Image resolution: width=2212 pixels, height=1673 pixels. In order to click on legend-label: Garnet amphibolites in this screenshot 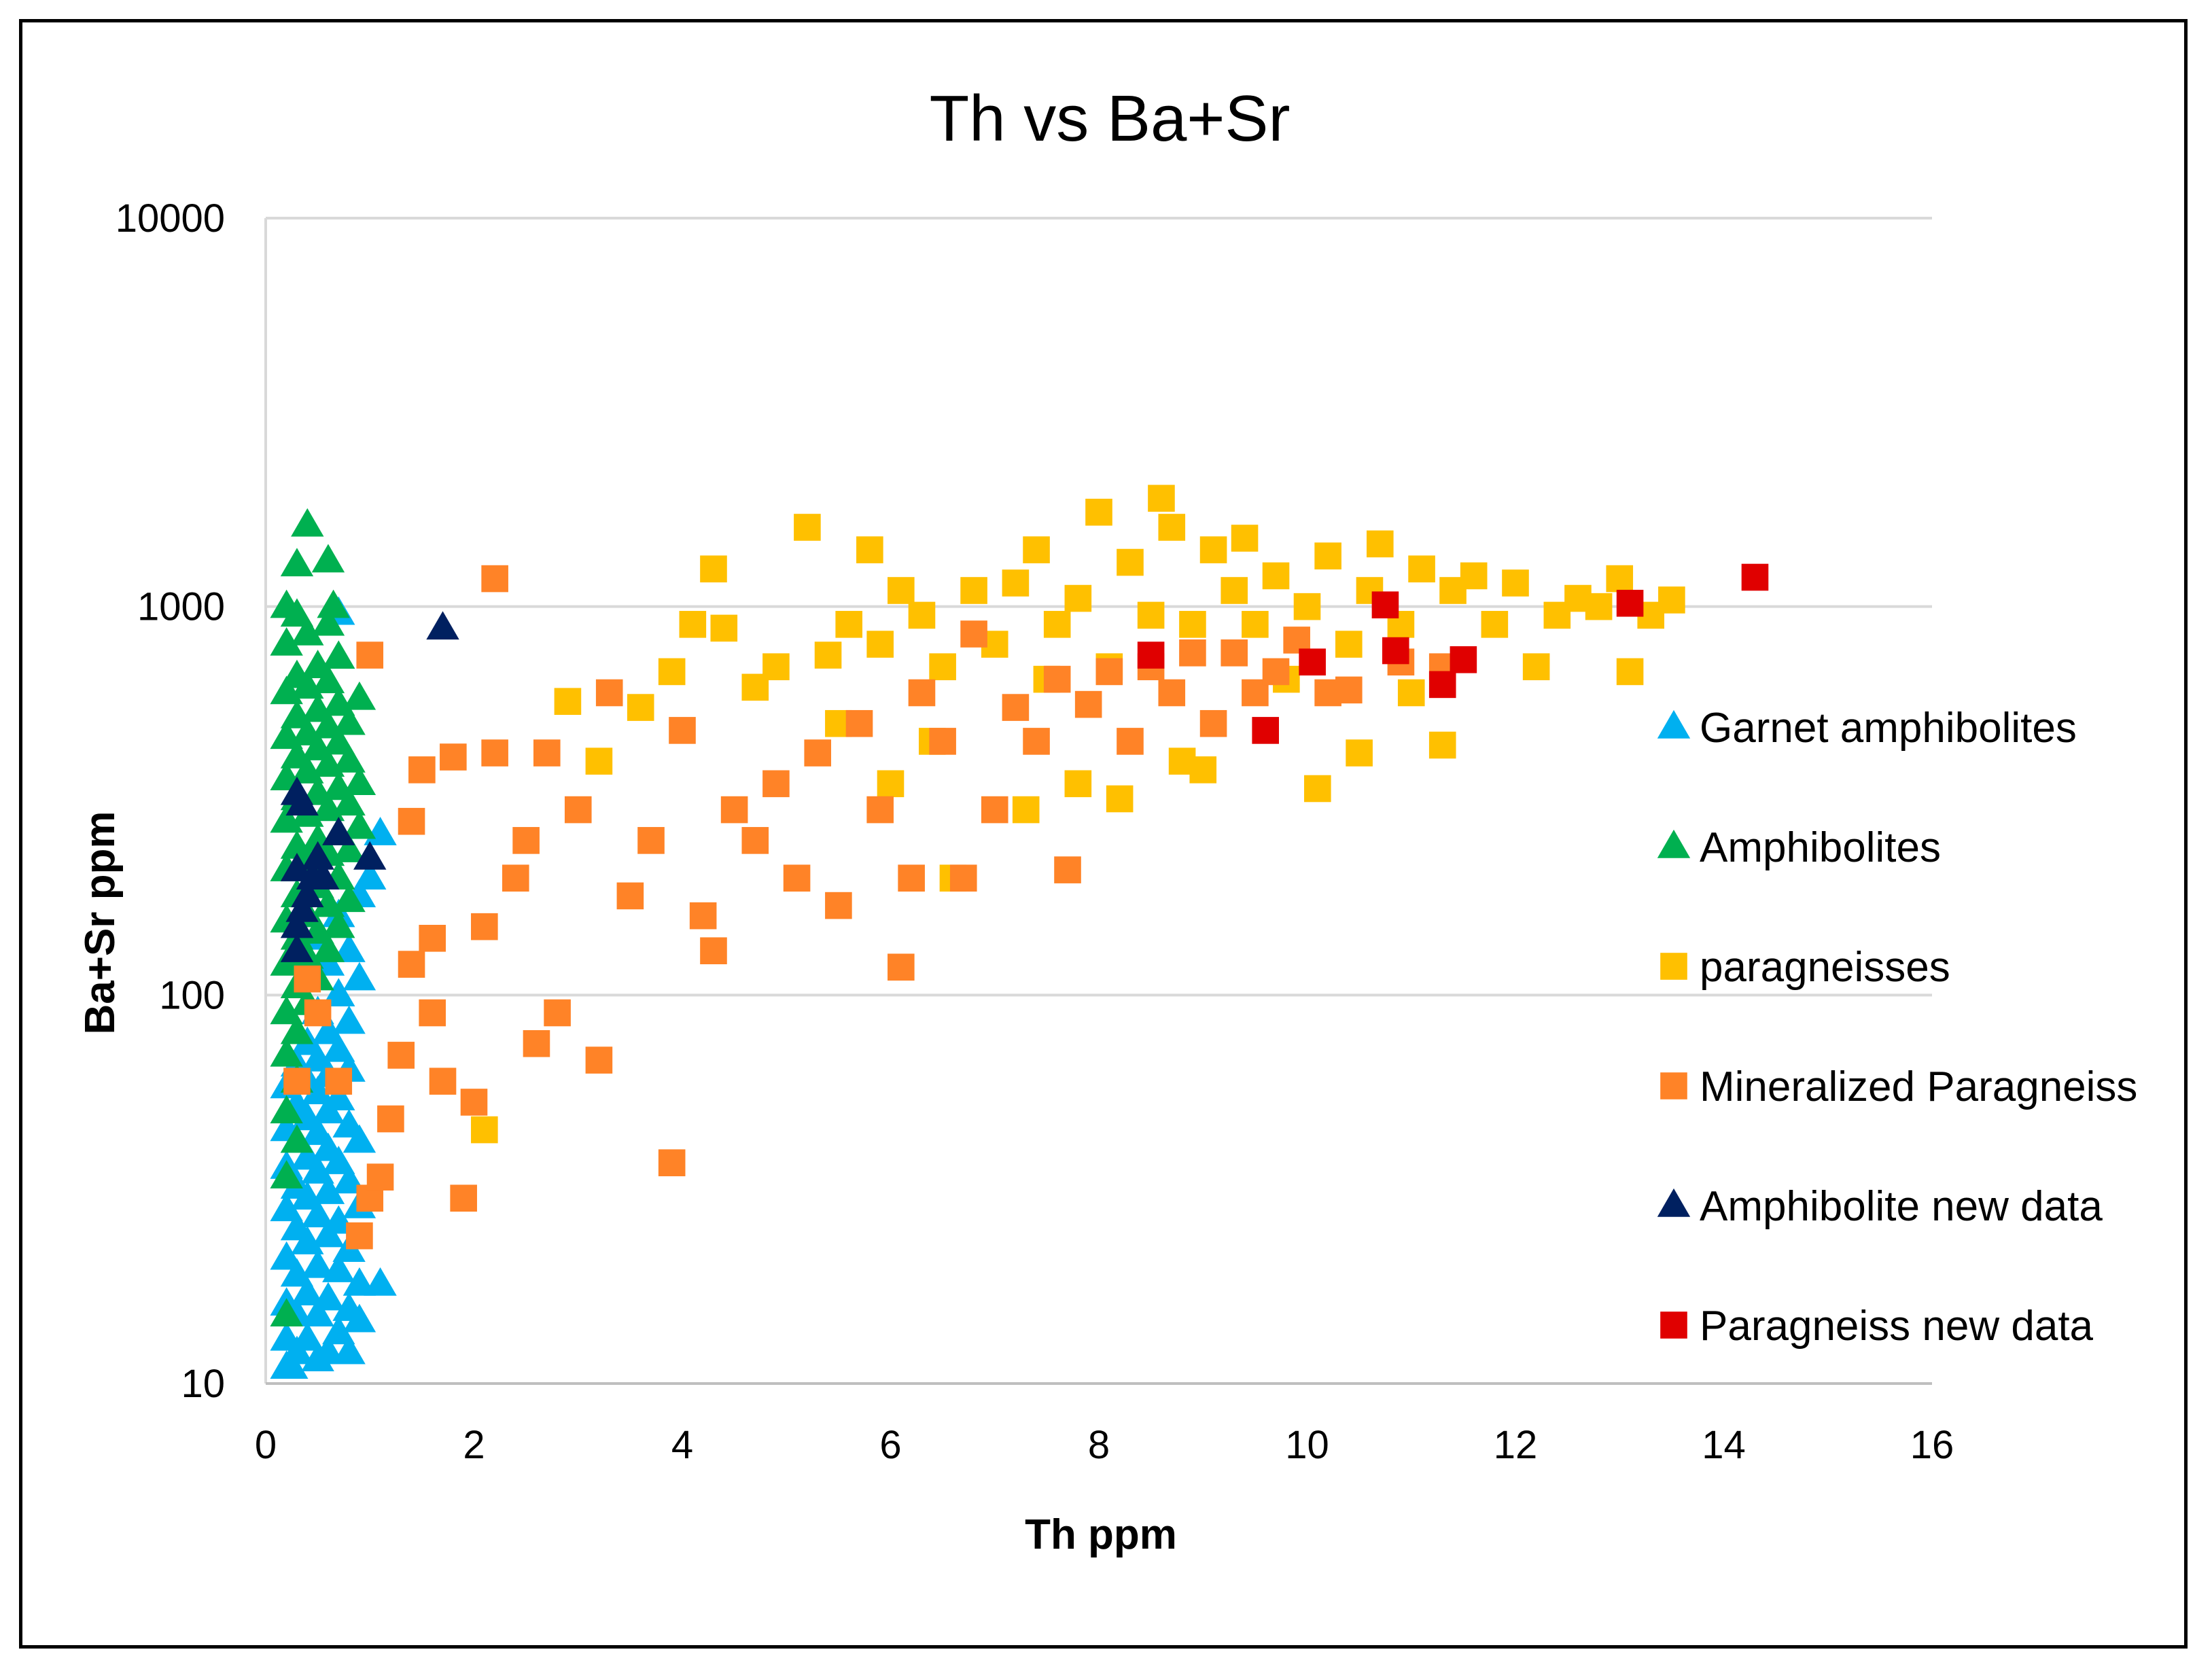, I will do `click(1889, 729)`.